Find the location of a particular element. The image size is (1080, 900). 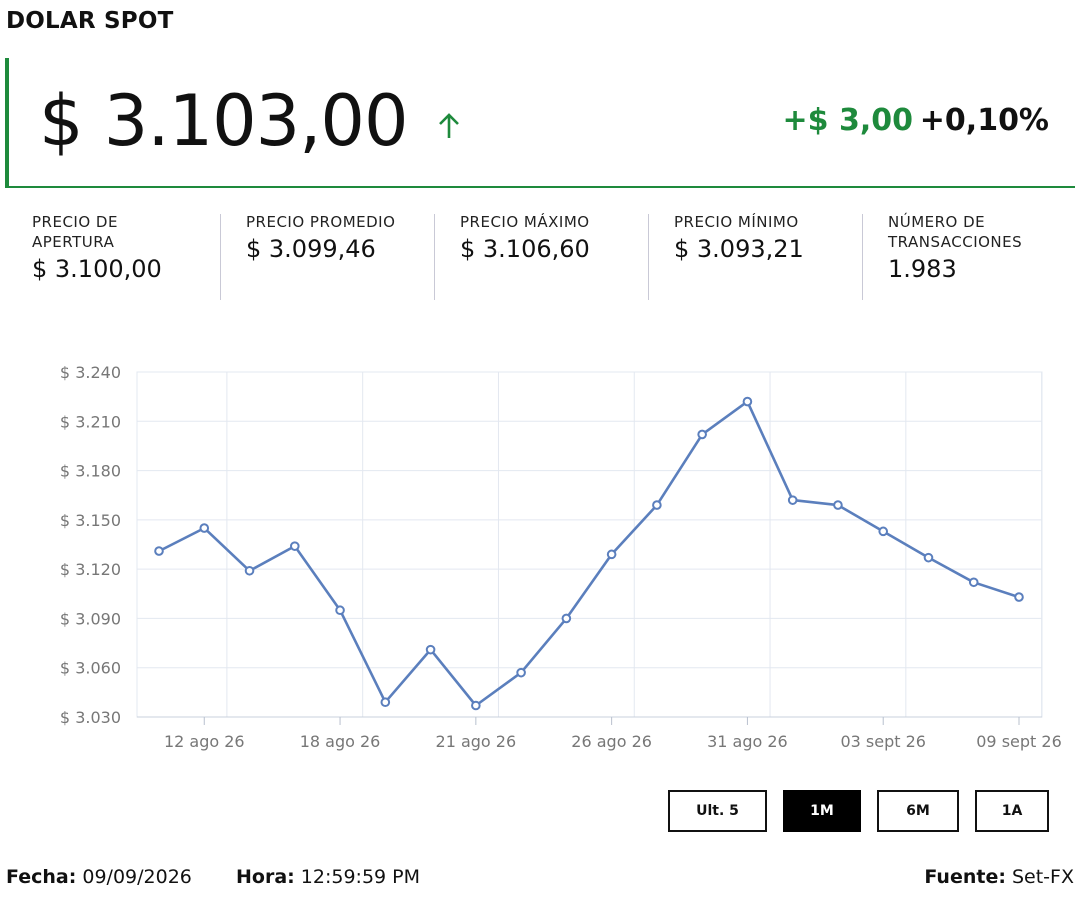

range-button-6m: 6M is located at coordinates (918, 811).